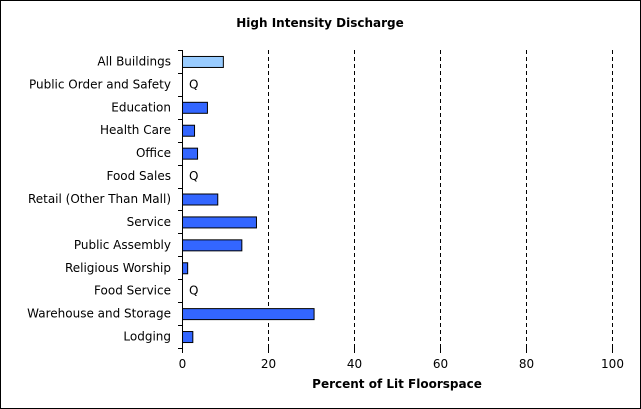 The width and height of the screenshot is (641, 409). I want to click on category-label: Public Order and Safety, so click(100, 84).